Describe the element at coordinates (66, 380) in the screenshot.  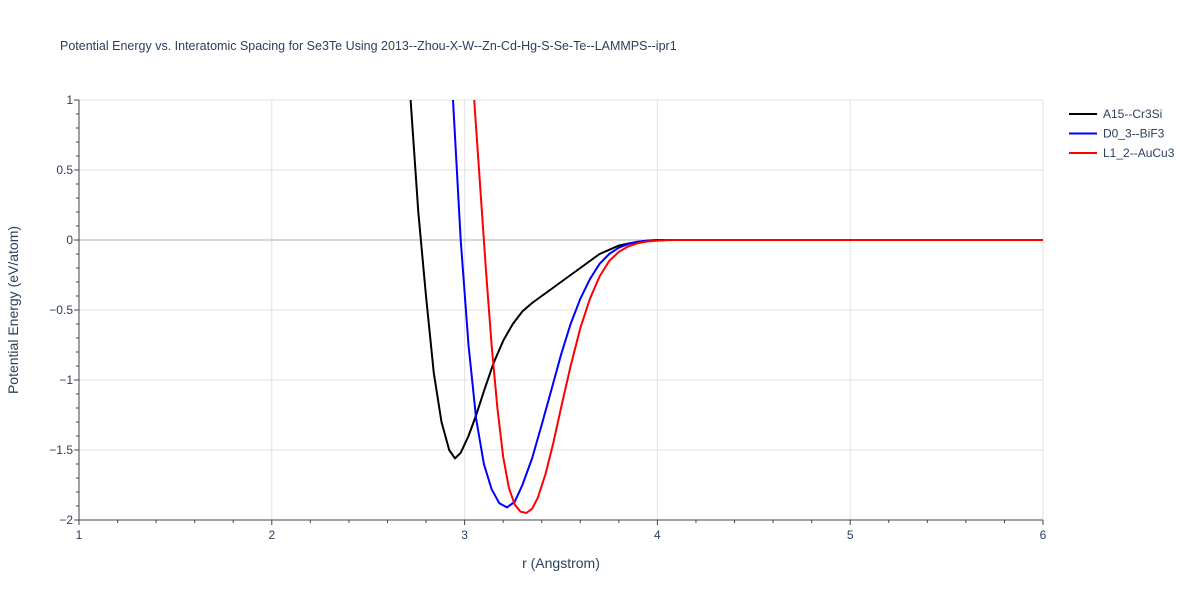
I see `y-tick-label: −1` at that location.